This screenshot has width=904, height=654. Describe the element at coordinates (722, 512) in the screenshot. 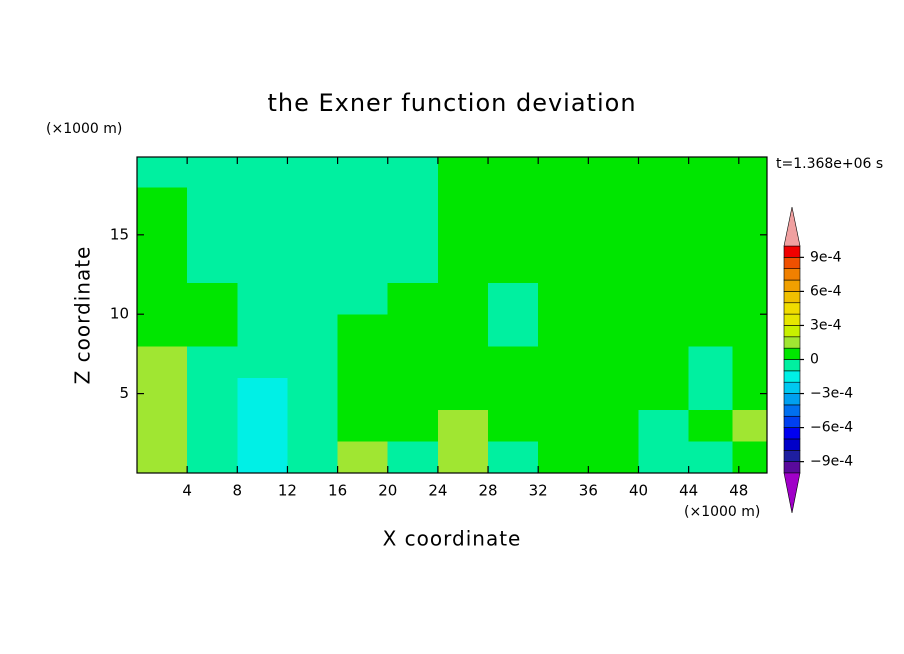

I see `x-unit: (×1000 m)` at that location.